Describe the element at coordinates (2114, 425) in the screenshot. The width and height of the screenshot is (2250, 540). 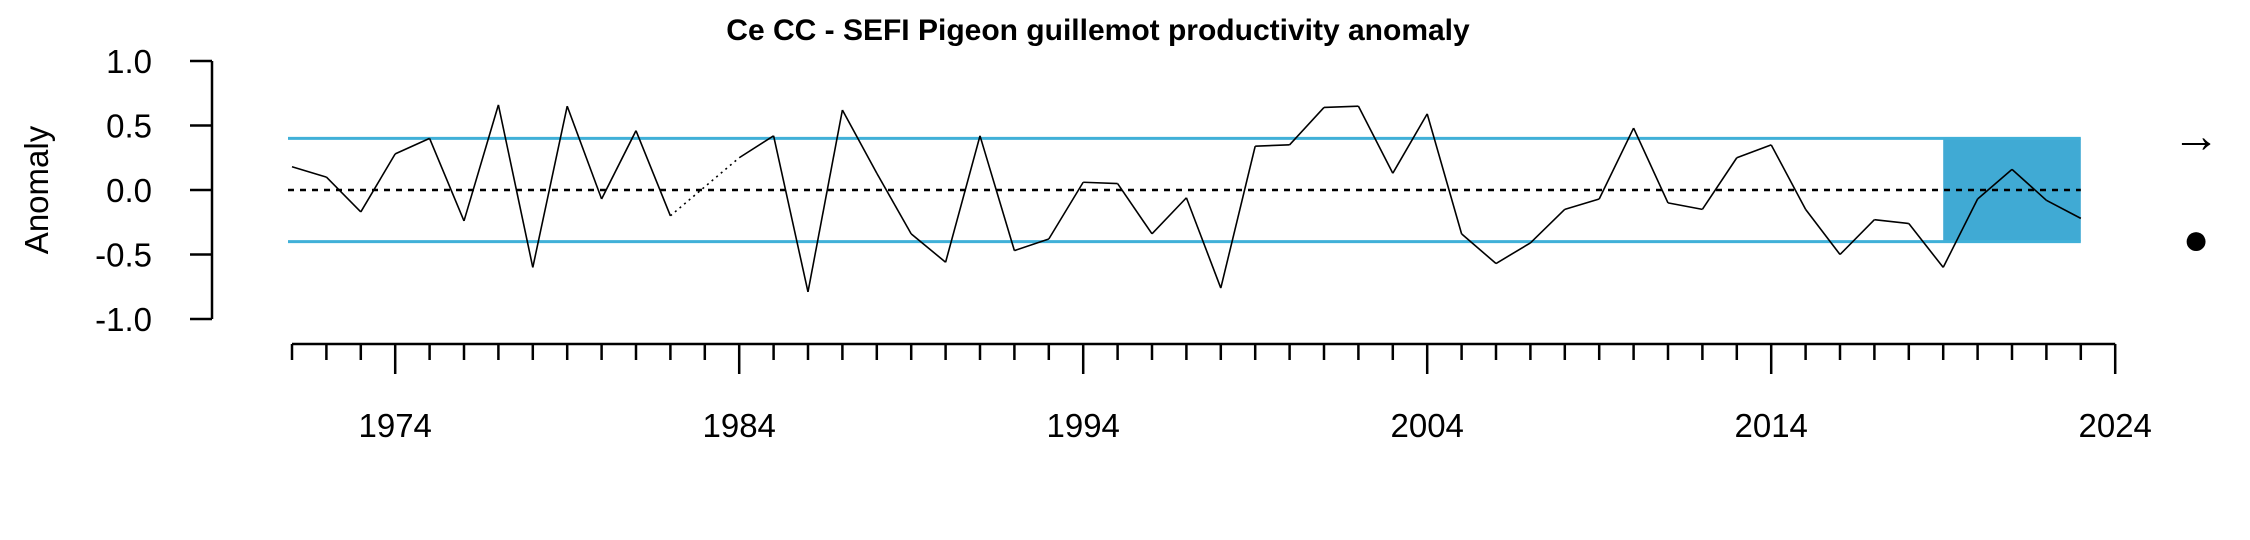
I see `x-tick-label: 2024` at that location.